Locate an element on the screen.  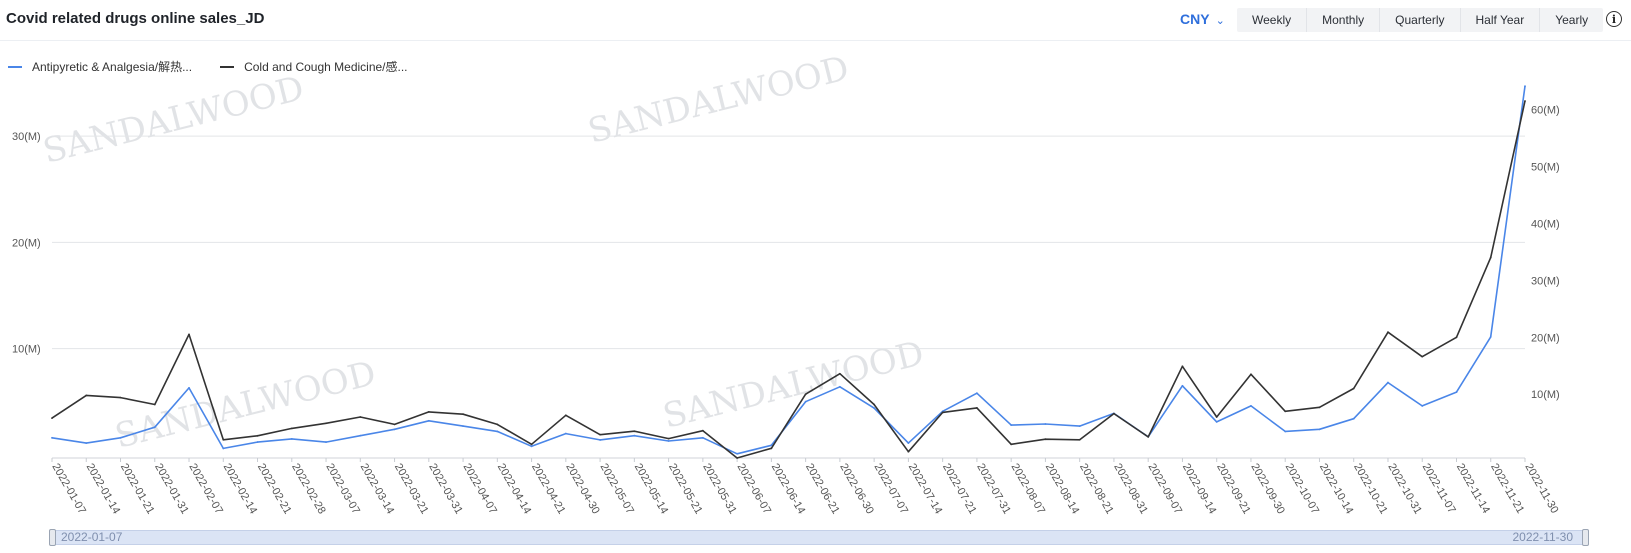
x-tick-label: 2022-07-07 is located at coordinates (891, 489).